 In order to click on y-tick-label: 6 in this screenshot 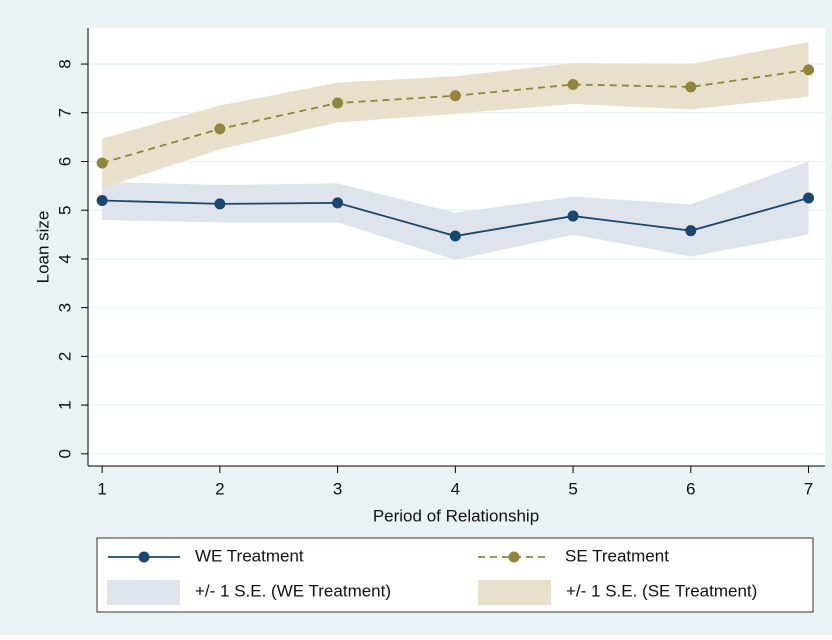, I will do `click(64, 161)`.